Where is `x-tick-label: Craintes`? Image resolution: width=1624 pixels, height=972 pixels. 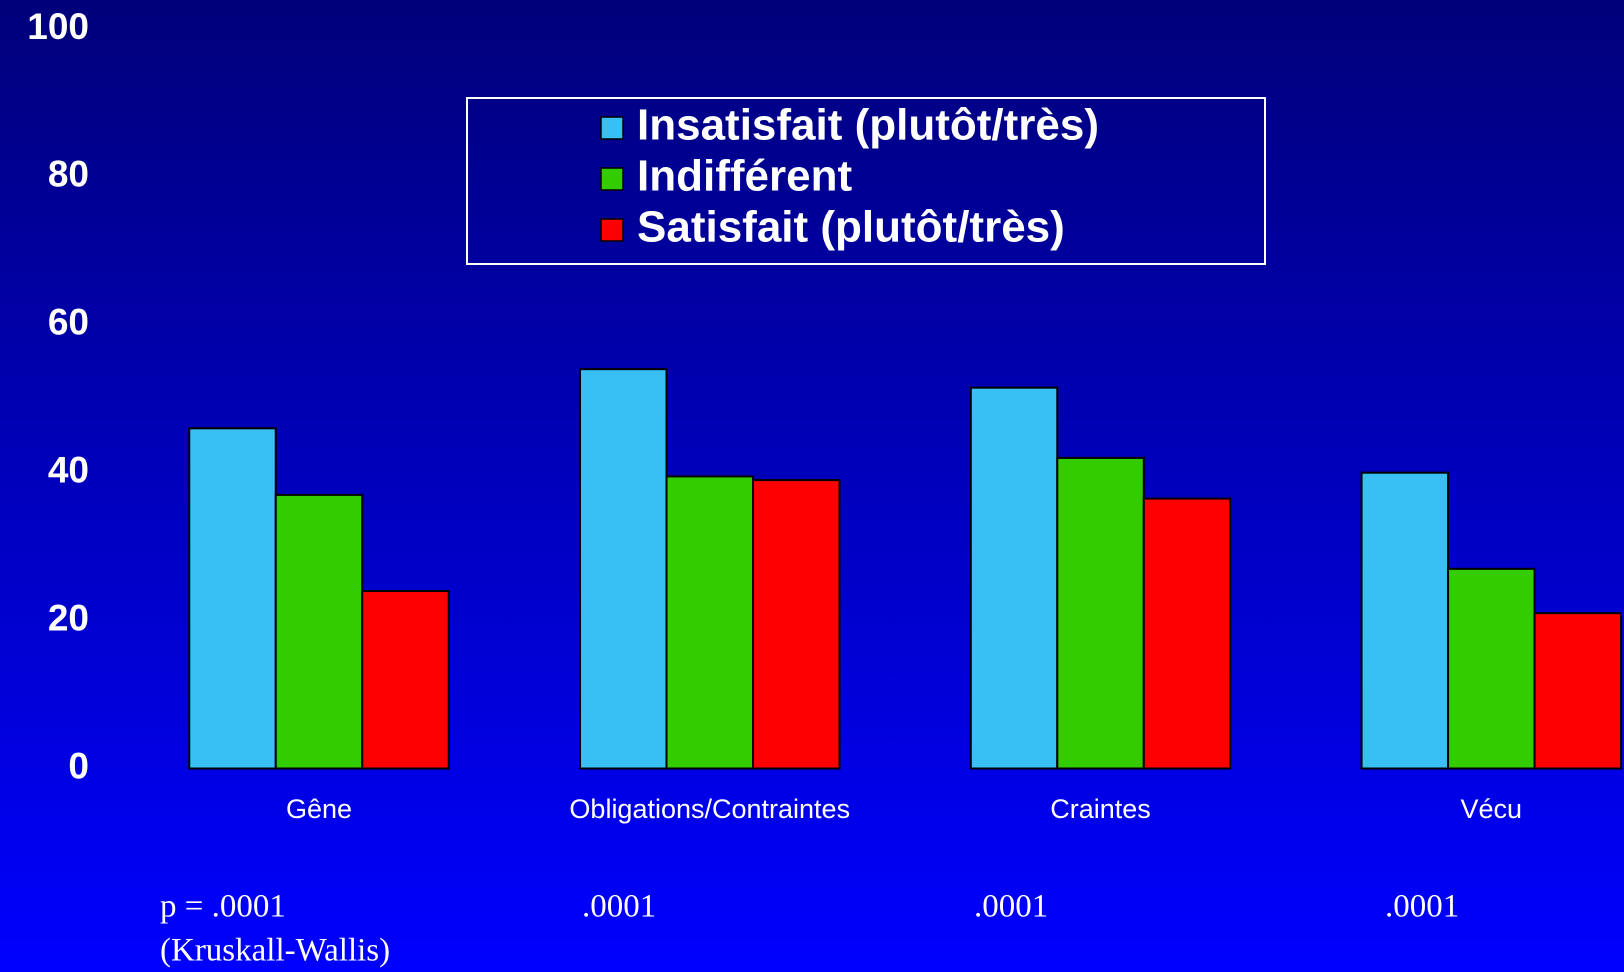 x-tick-label: Craintes is located at coordinates (1100, 809).